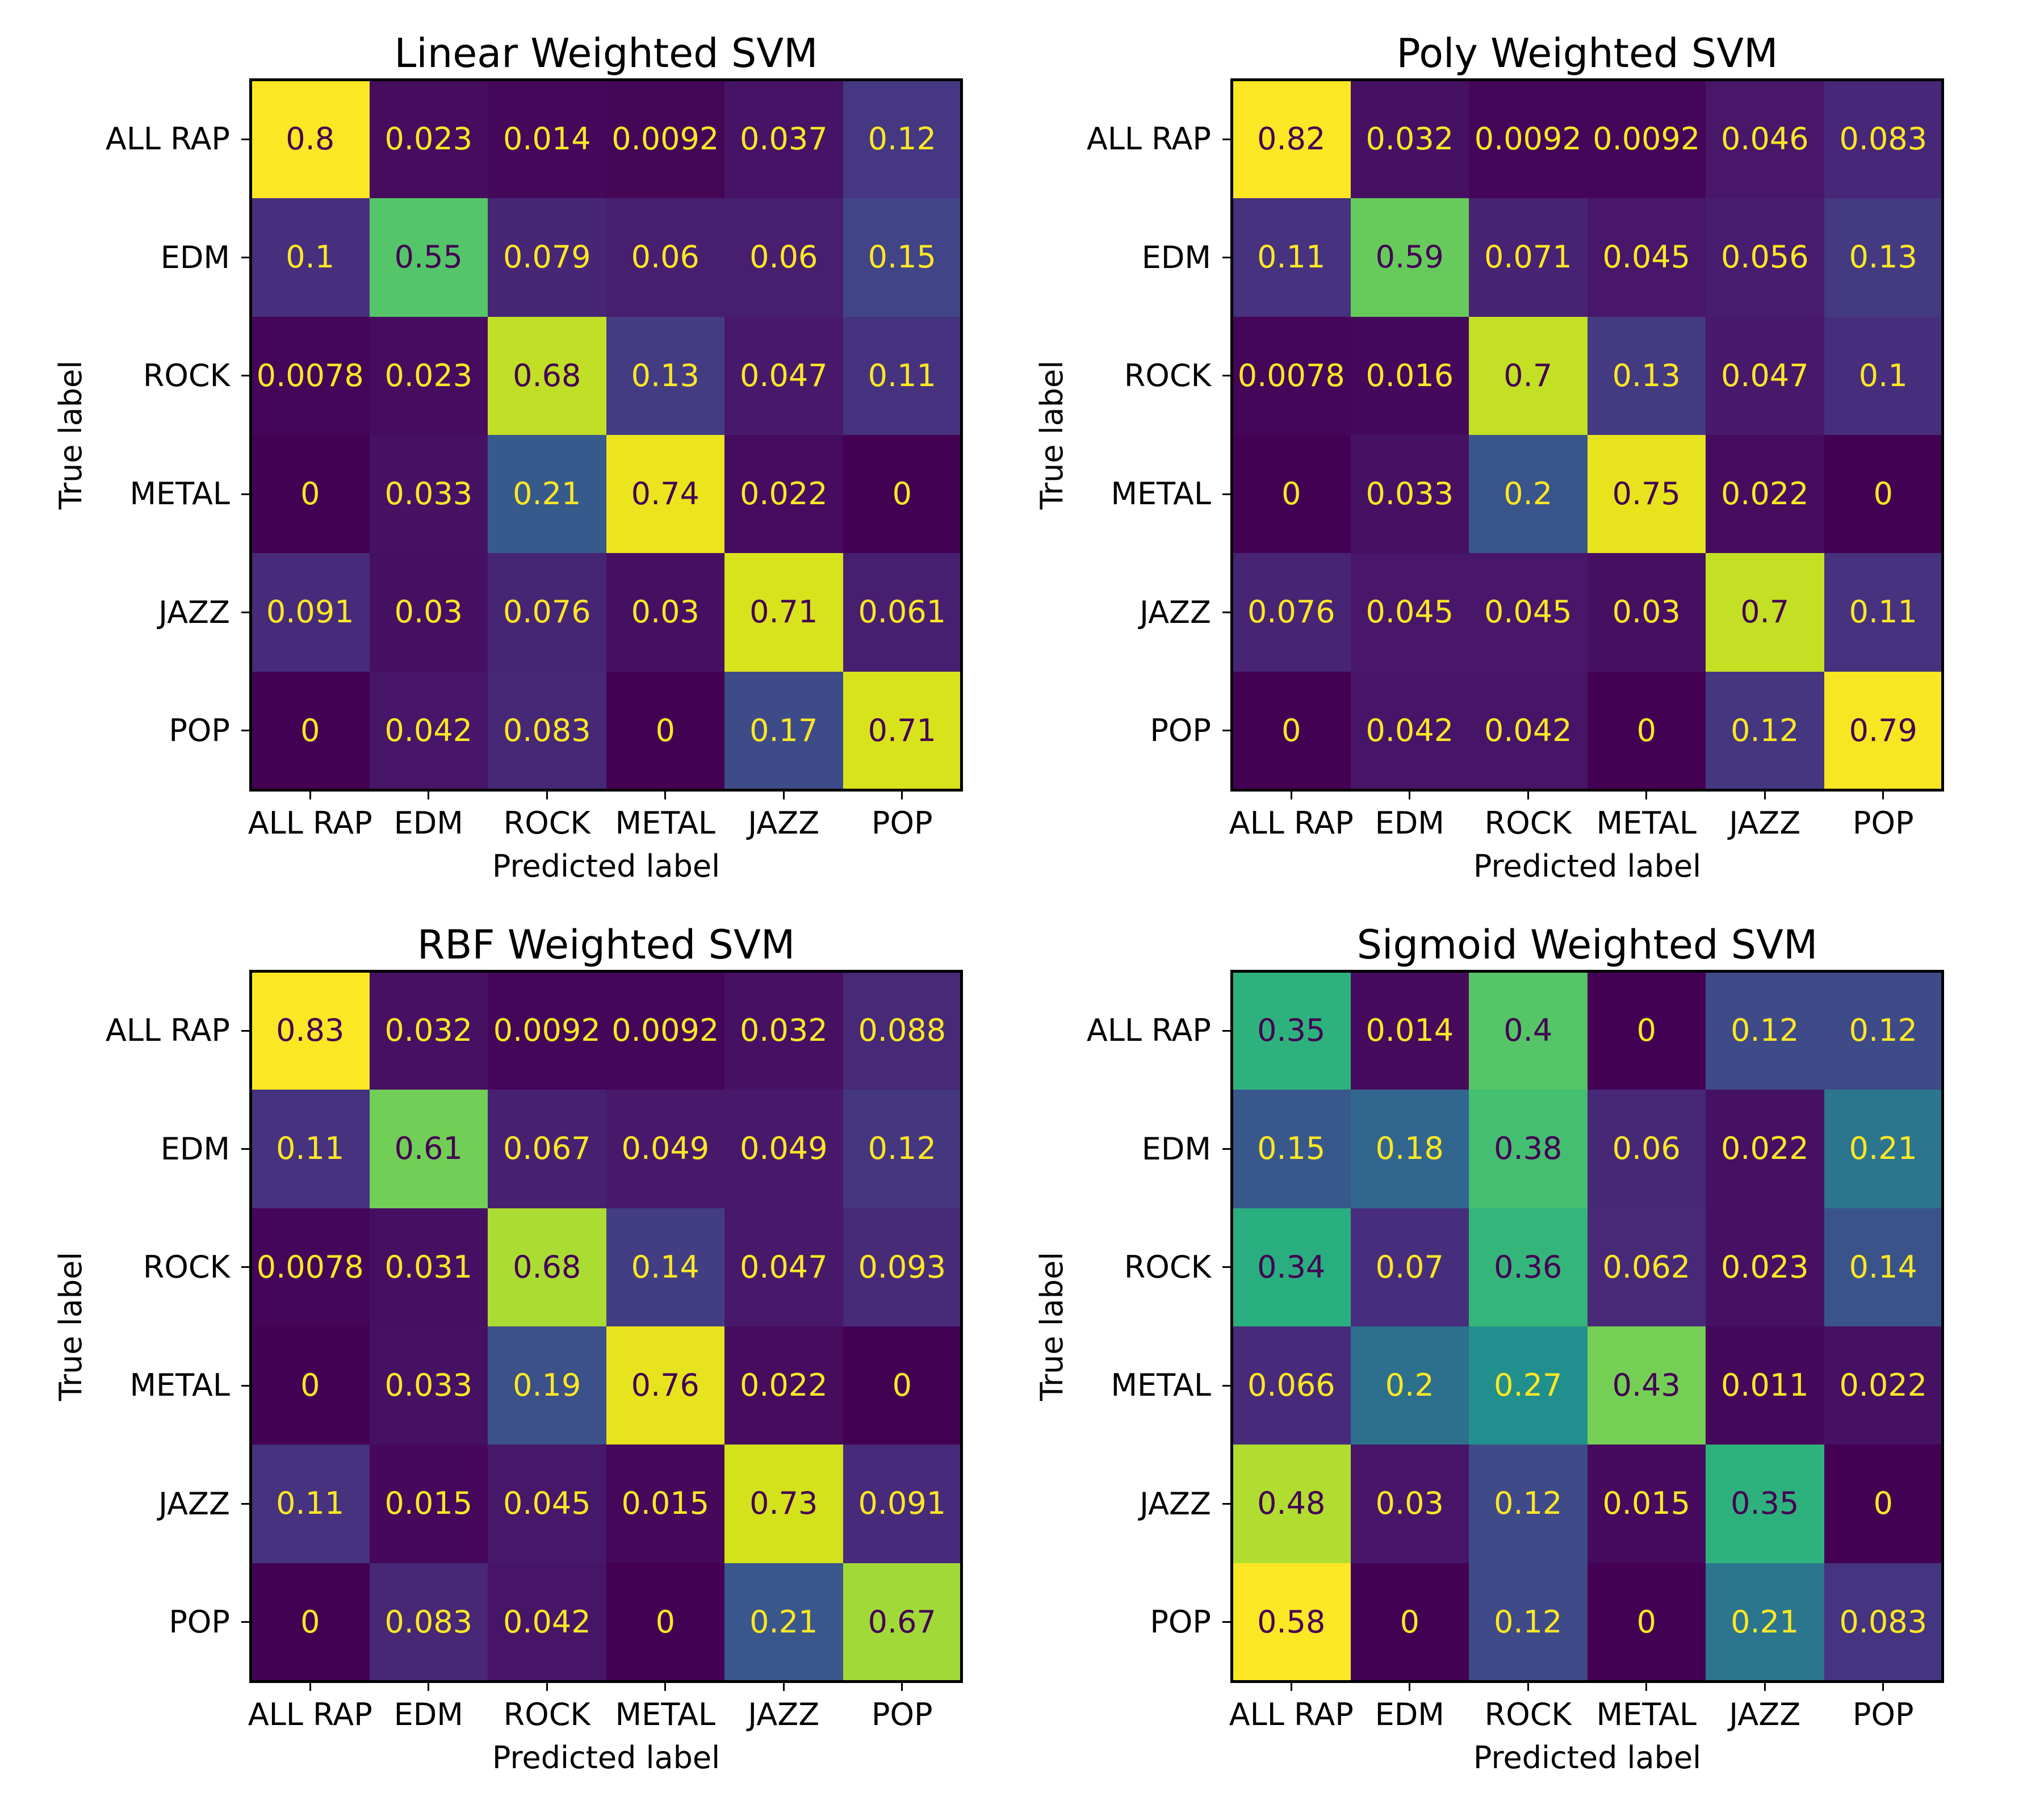  Describe the element at coordinates (428, 375) in the screenshot. I see `heatmap-cell: 0.023` at that location.